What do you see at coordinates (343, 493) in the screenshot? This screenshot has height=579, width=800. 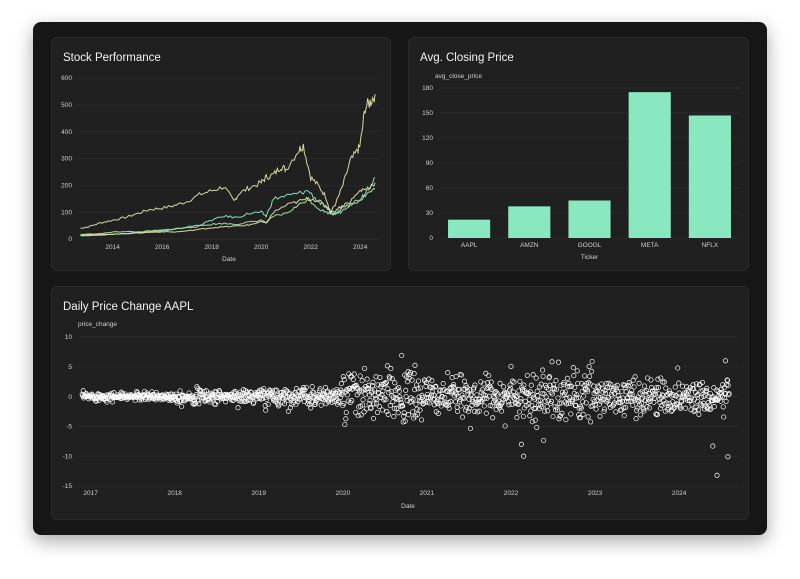 I see `x-tick-label: 2020` at bounding box center [343, 493].